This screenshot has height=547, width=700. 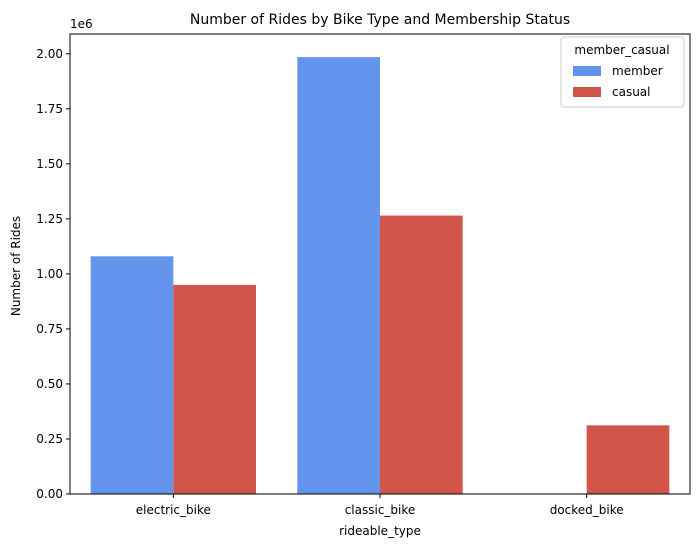 What do you see at coordinates (132, 375) in the screenshot?
I see `bar-member-electric_bike` at bounding box center [132, 375].